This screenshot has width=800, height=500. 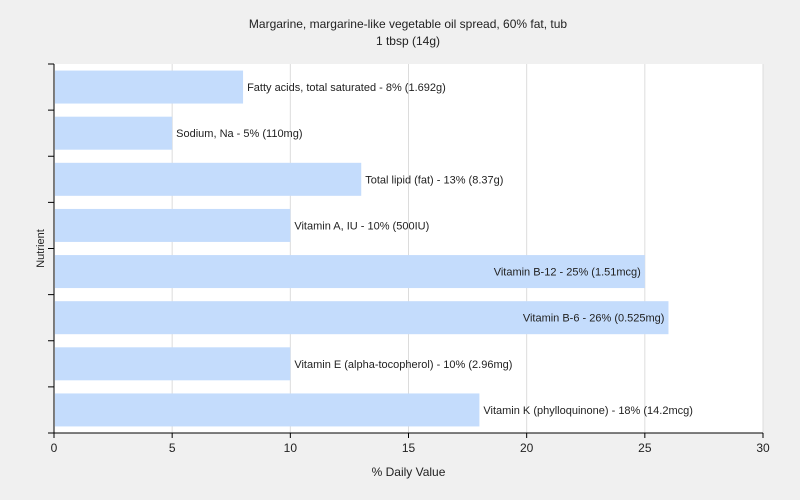 I want to click on bar-label: Vitamin B-6 - 26% (0.525mg), so click(x=594, y=319).